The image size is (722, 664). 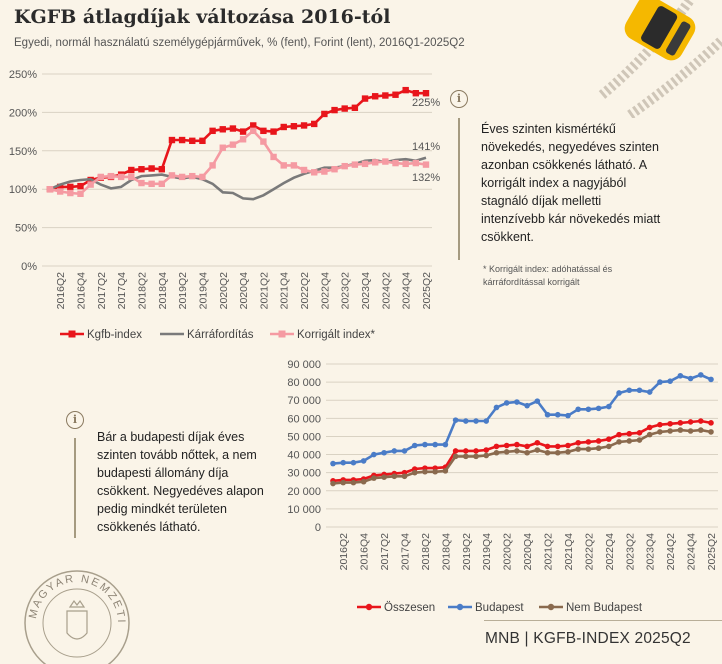 I want to click on y-tick-label: 60 000, so click(x=304, y=419).